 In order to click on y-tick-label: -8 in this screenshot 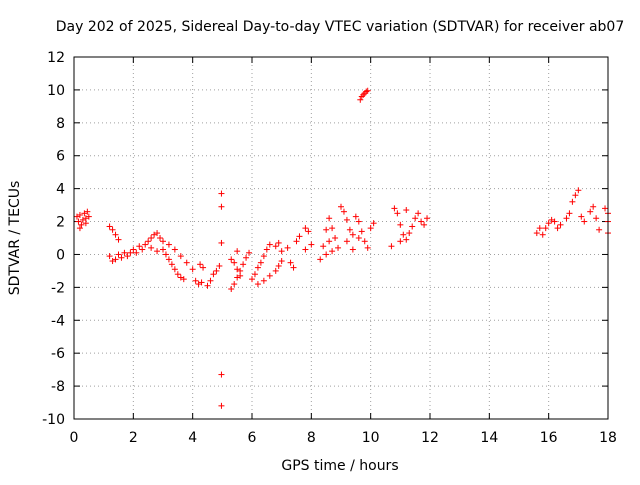, I will do `click(58, 387)`.